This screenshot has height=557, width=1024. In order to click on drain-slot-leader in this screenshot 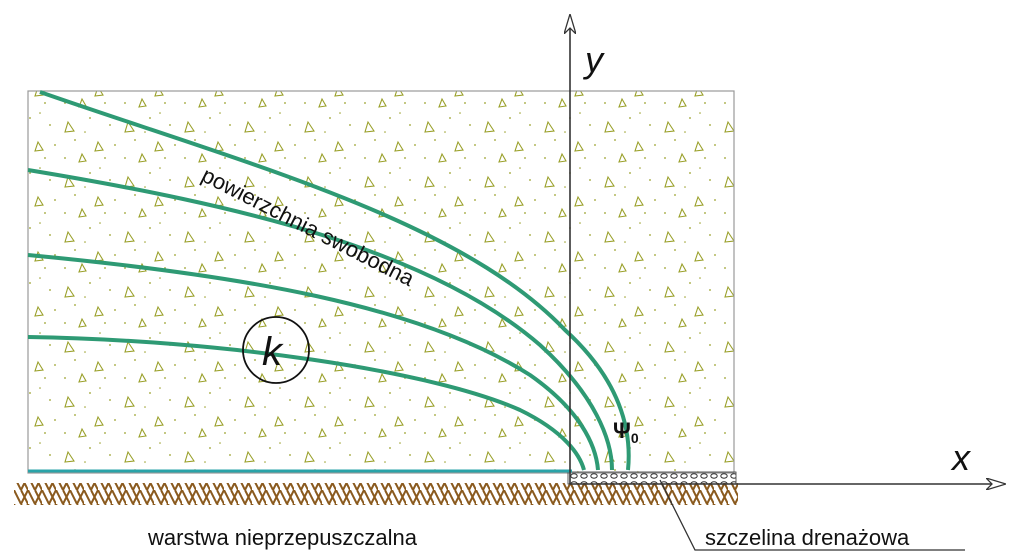, I will do `click(812, 515)`.